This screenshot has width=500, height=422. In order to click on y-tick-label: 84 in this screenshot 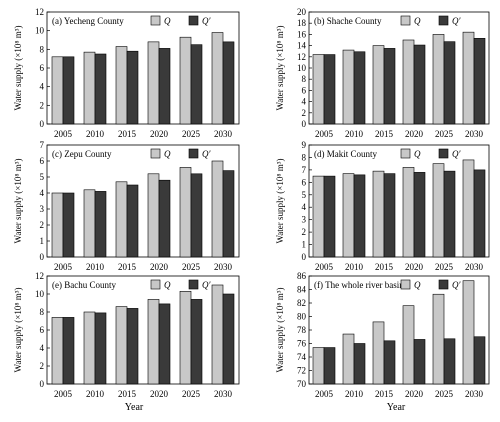, I will do `click(302, 290)`.